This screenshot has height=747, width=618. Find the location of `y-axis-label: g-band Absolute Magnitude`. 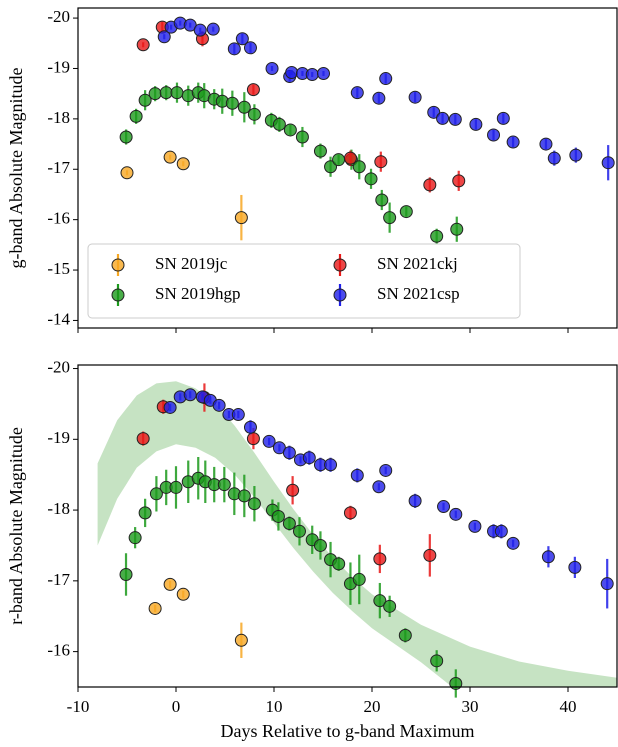

y-axis-label: g-band Absolute Magnitude is located at coordinates (16, 168).